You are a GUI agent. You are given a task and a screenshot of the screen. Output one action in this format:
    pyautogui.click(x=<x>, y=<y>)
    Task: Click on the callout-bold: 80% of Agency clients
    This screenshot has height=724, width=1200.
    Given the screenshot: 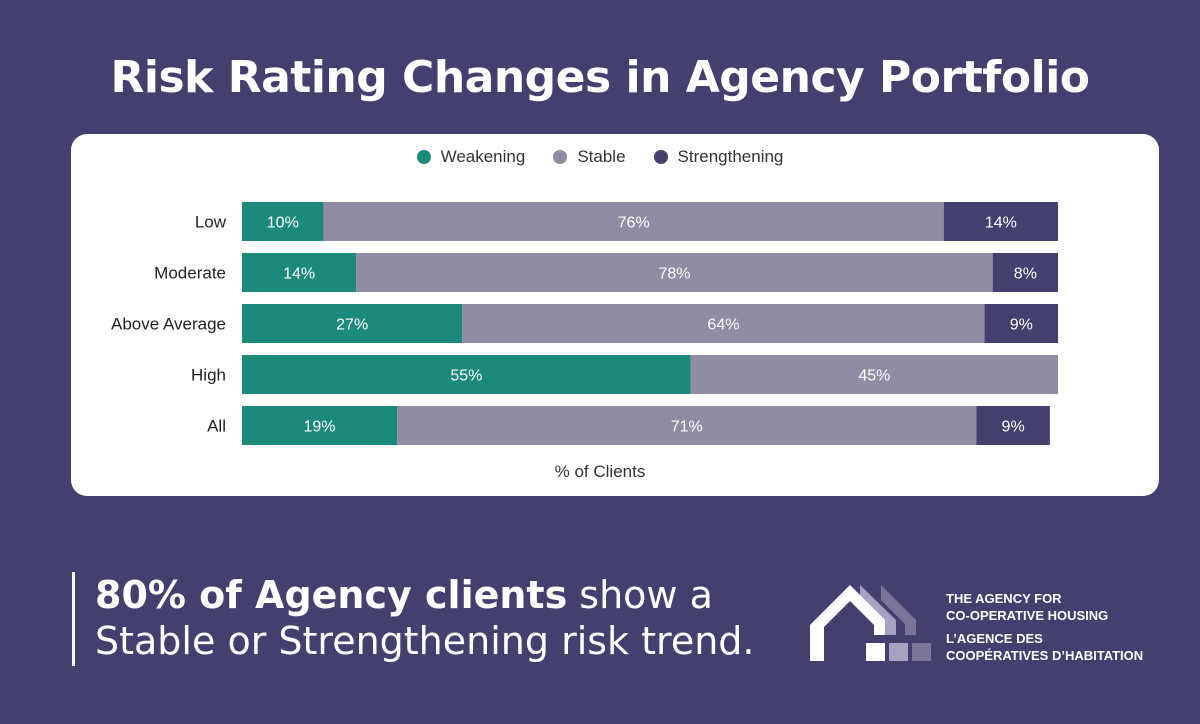 What is the action you would take?
    pyautogui.click(x=331, y=595)
    